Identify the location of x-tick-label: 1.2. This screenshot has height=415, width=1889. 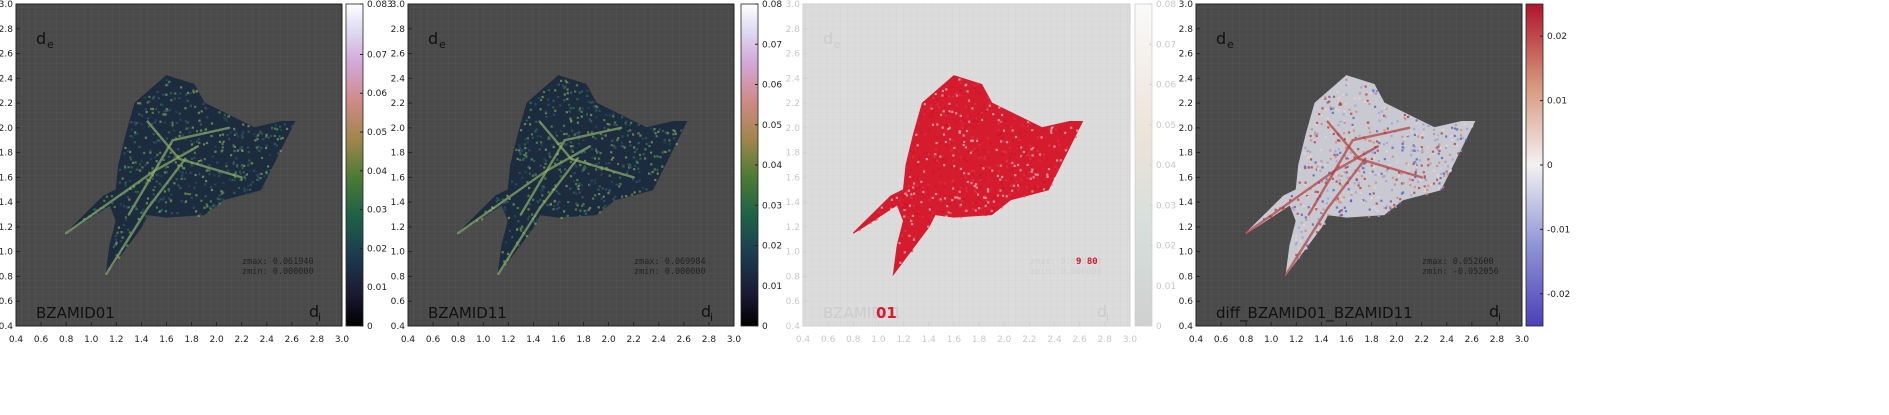
(508, 340).